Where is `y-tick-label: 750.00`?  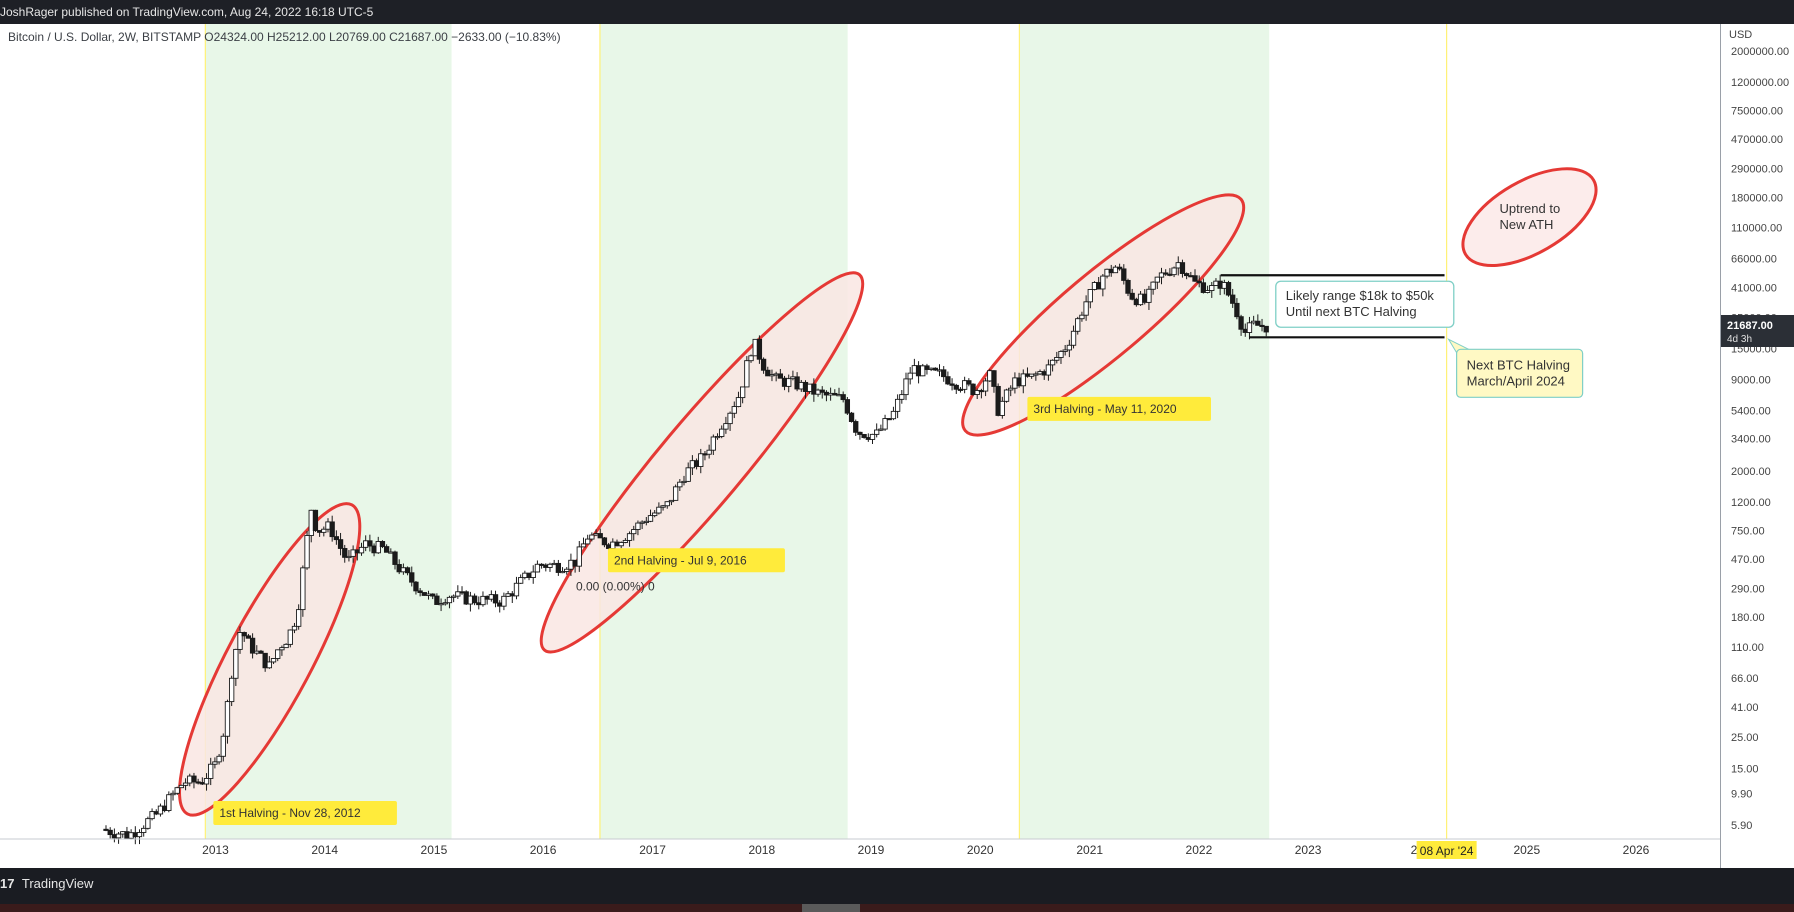 y-tick-label: 750.00 is located at coordinates (1748, 531).